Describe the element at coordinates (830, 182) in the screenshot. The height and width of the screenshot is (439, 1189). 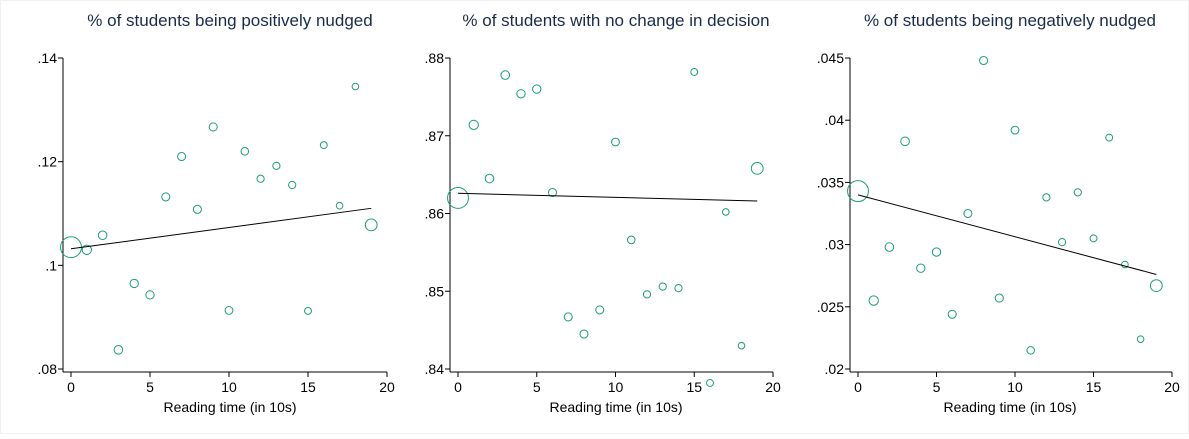
I see `y-tick-label: .035` at that location.